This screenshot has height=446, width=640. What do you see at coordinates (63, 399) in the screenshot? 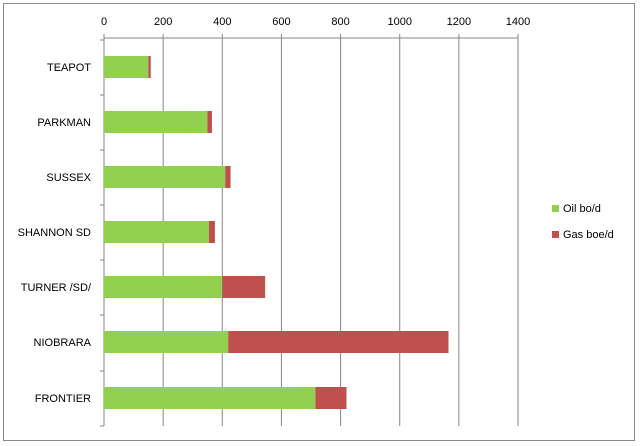
I see `category-label: FRONTIER` at bounding box center [63, 399].